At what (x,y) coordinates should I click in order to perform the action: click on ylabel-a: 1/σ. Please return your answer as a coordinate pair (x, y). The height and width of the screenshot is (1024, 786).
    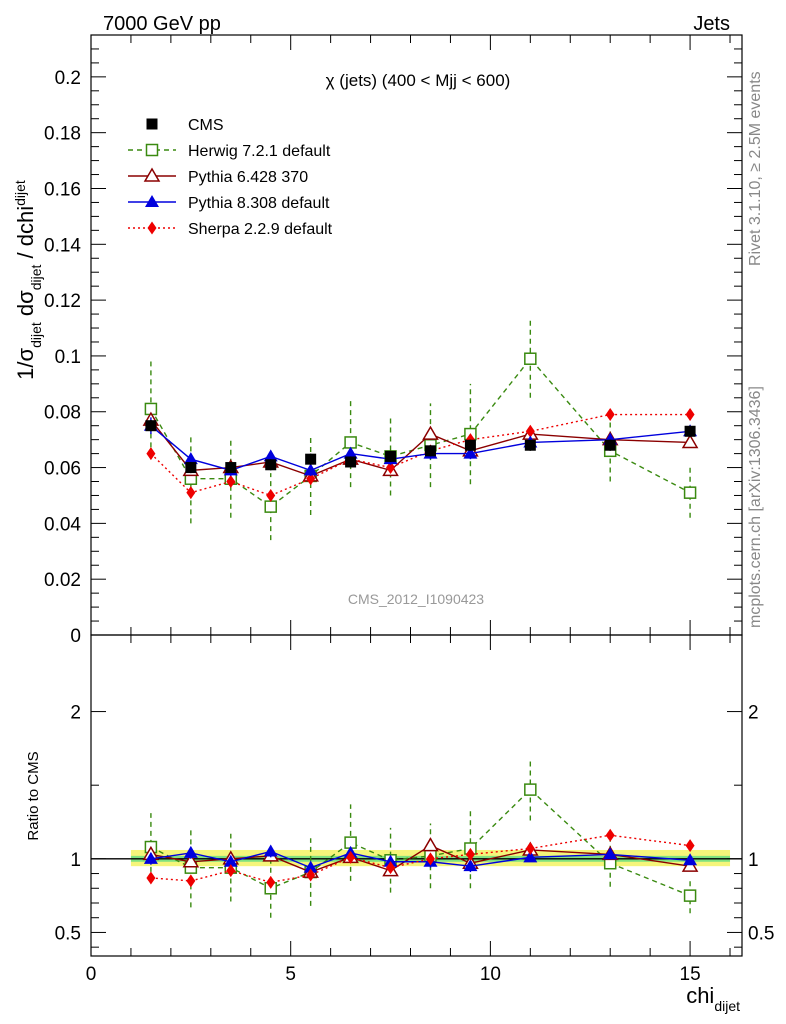
    Looking at the image, I should click on (25, 363).